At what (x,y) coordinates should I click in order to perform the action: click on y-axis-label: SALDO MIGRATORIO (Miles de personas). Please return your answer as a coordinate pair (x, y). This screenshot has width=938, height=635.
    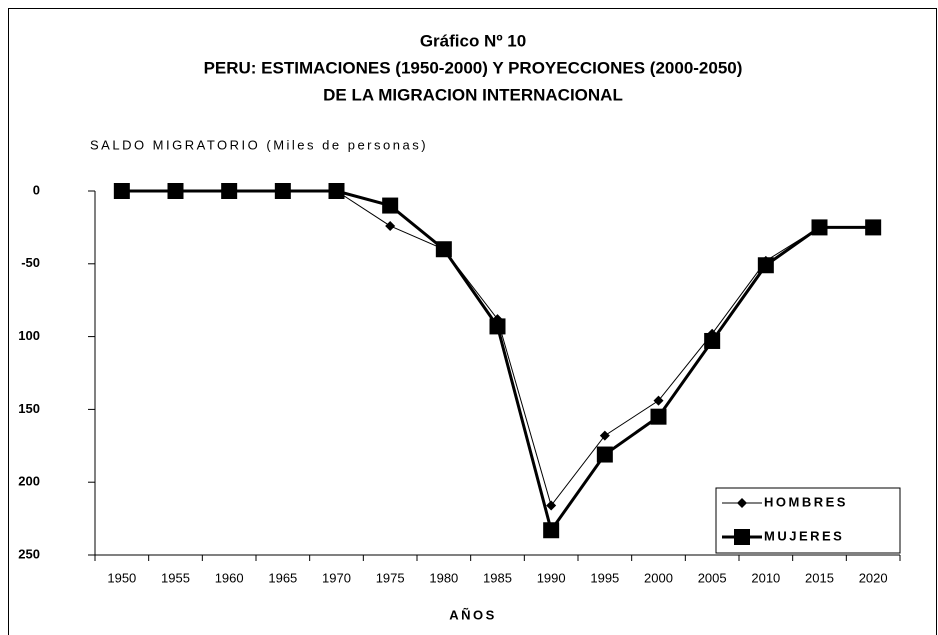
    Looking at the image, I should click on (259, 144).